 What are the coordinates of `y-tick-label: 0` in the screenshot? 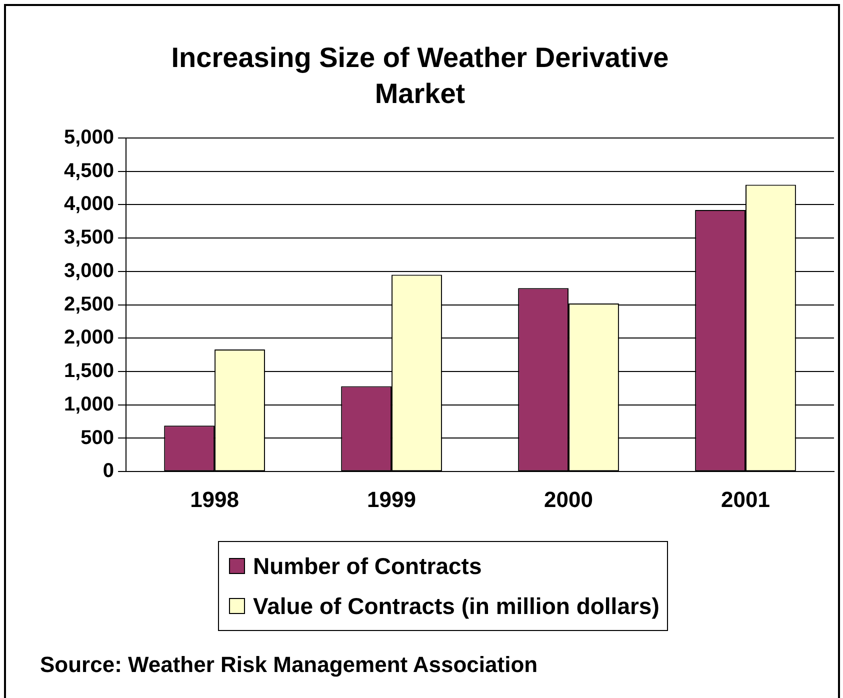 It's located at (108, 471).